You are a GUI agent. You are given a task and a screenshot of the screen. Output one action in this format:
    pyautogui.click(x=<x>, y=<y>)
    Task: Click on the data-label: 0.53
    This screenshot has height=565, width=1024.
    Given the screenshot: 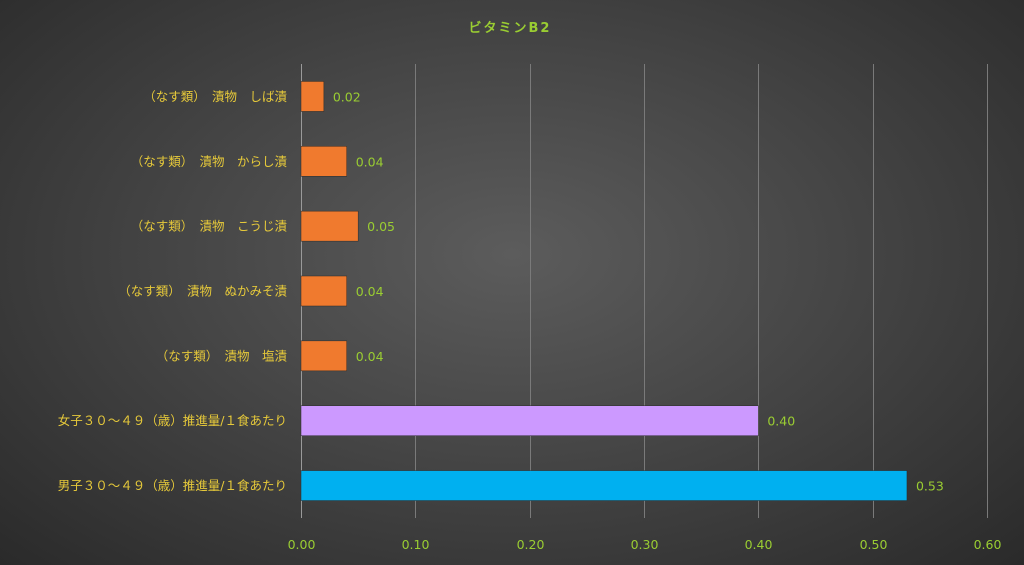 What is the action you would take?
    pyautogui.click(x=930, y=486)
    